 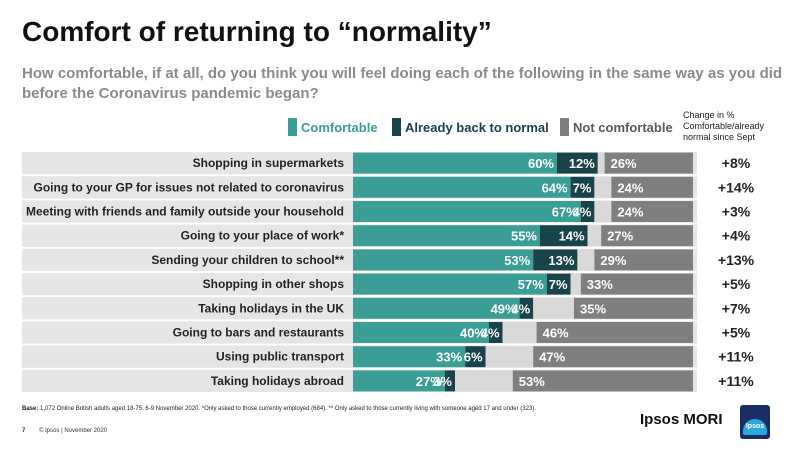 I want to click on legend-swatch-not-comfortable, so click(x=564, y=127).